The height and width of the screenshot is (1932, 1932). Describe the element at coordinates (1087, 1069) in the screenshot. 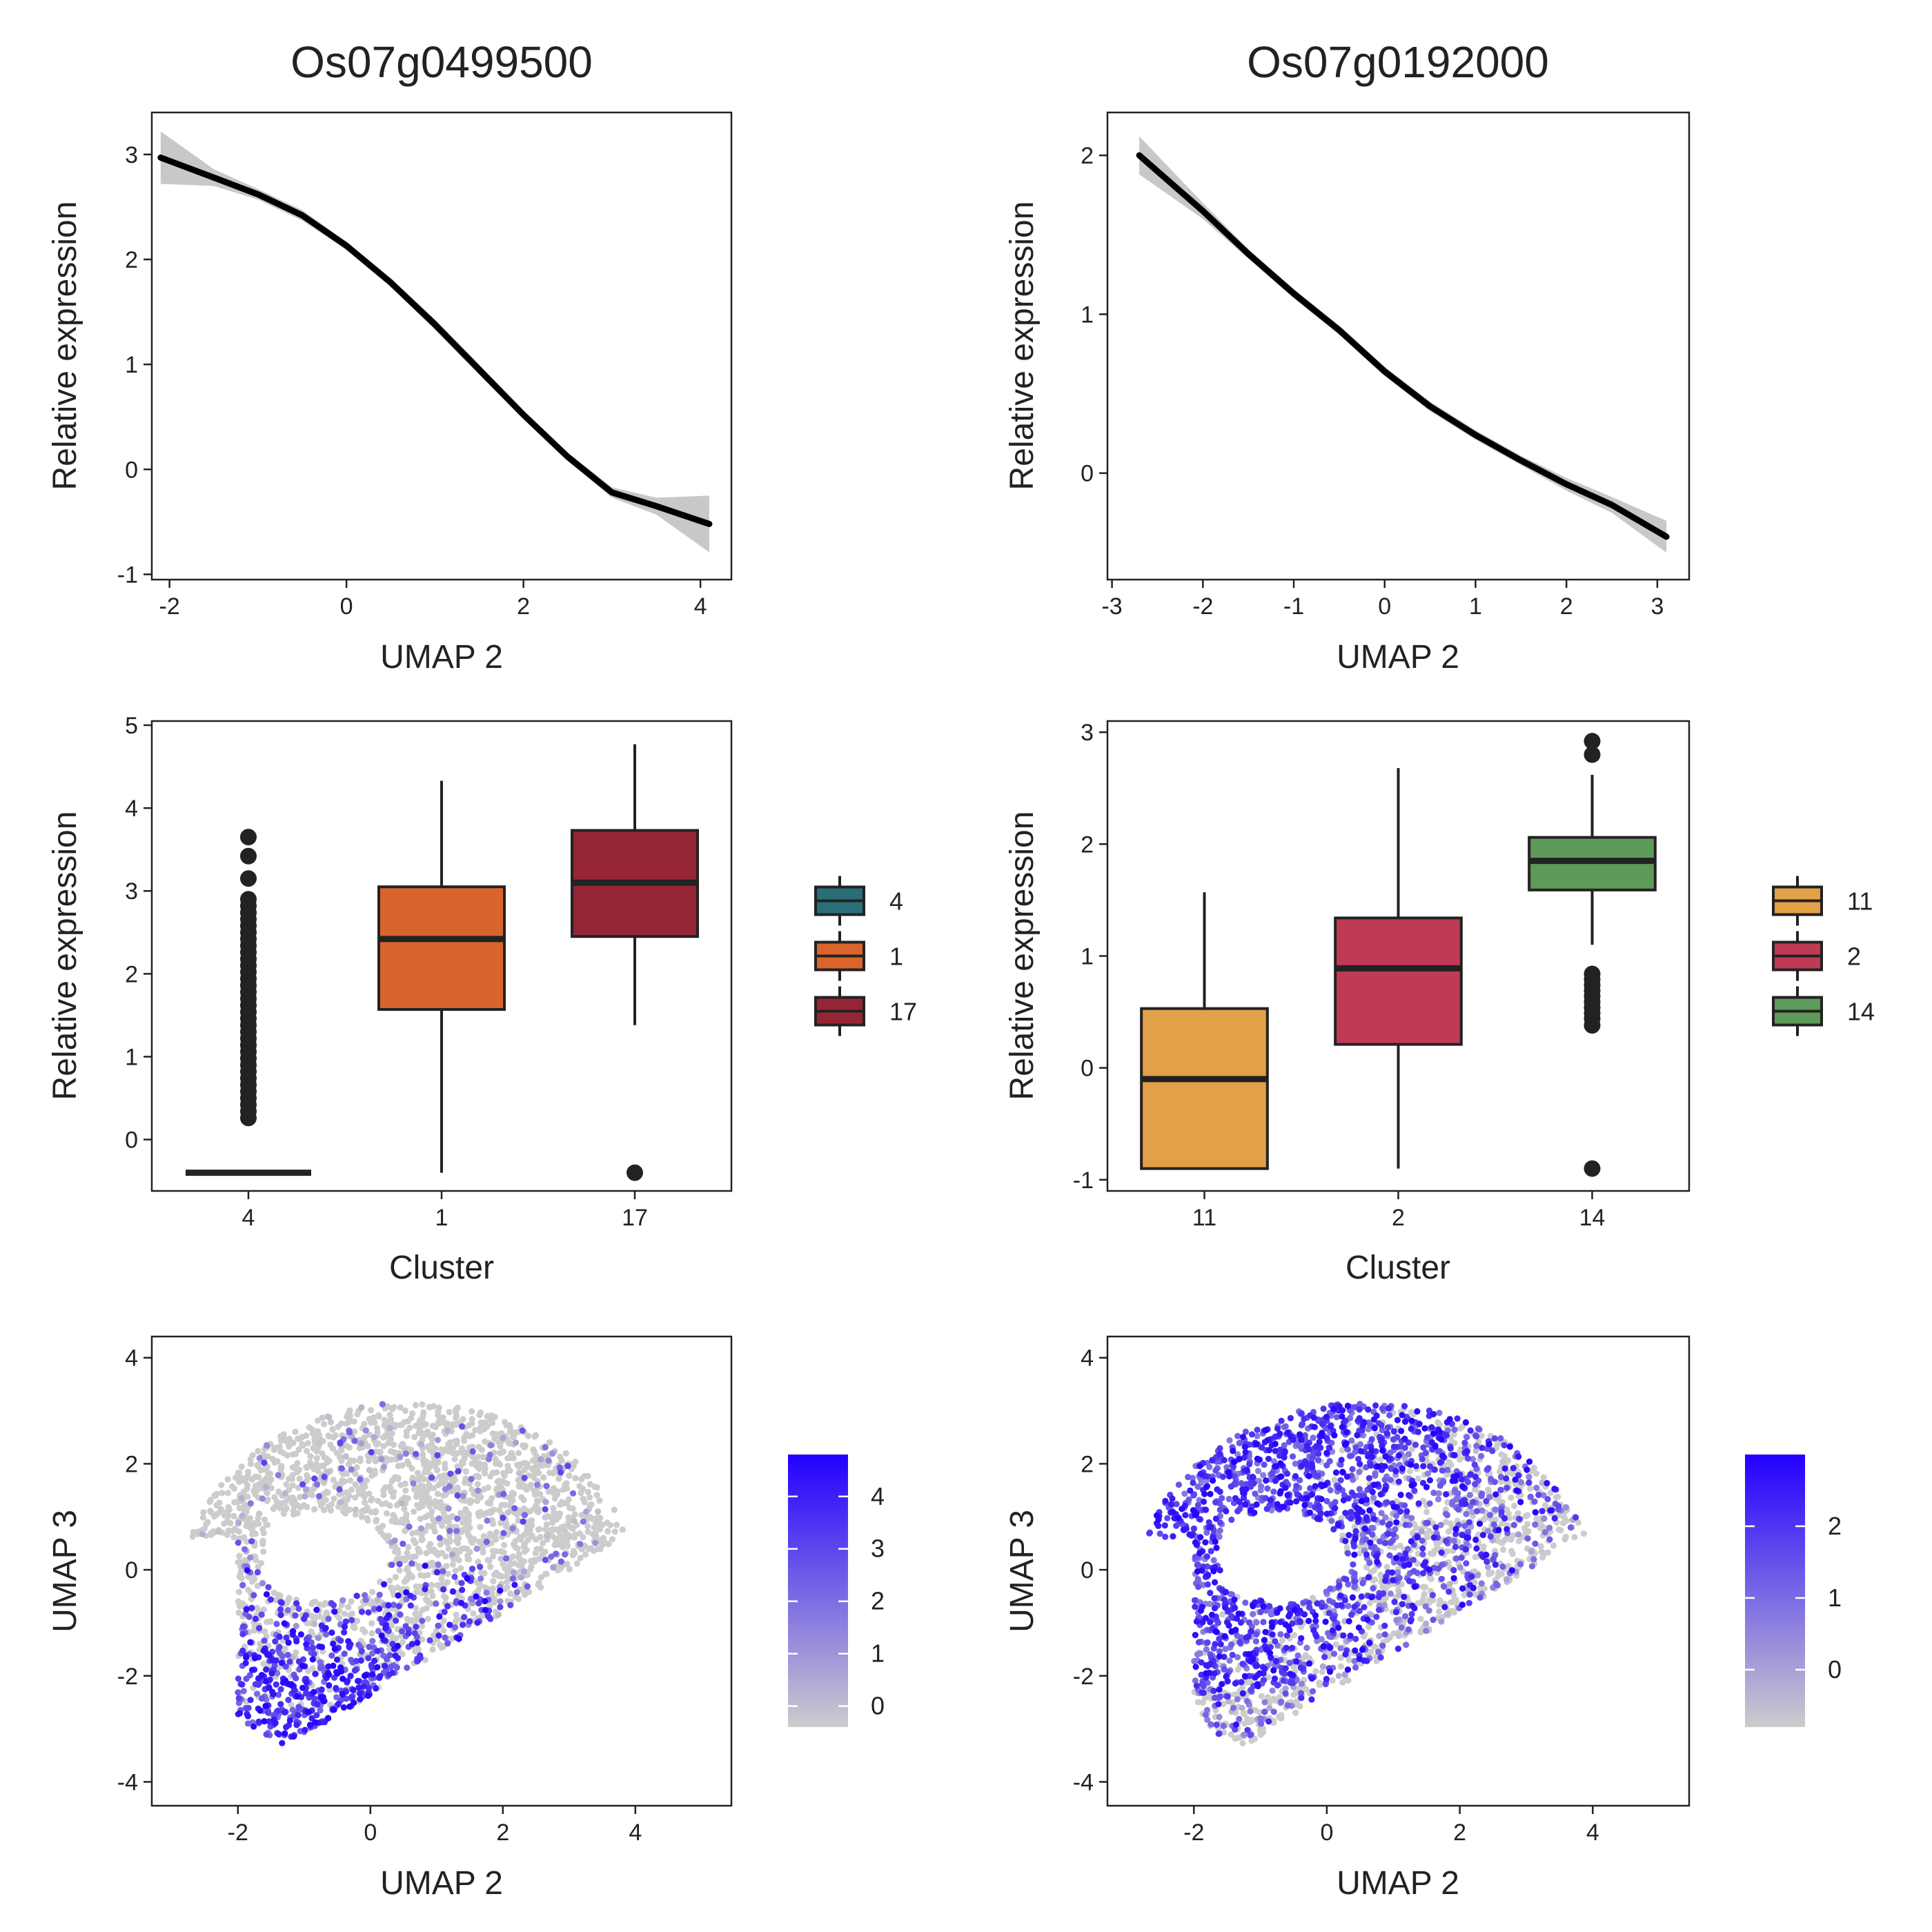

I see `y-tick-label: 0` at that location.